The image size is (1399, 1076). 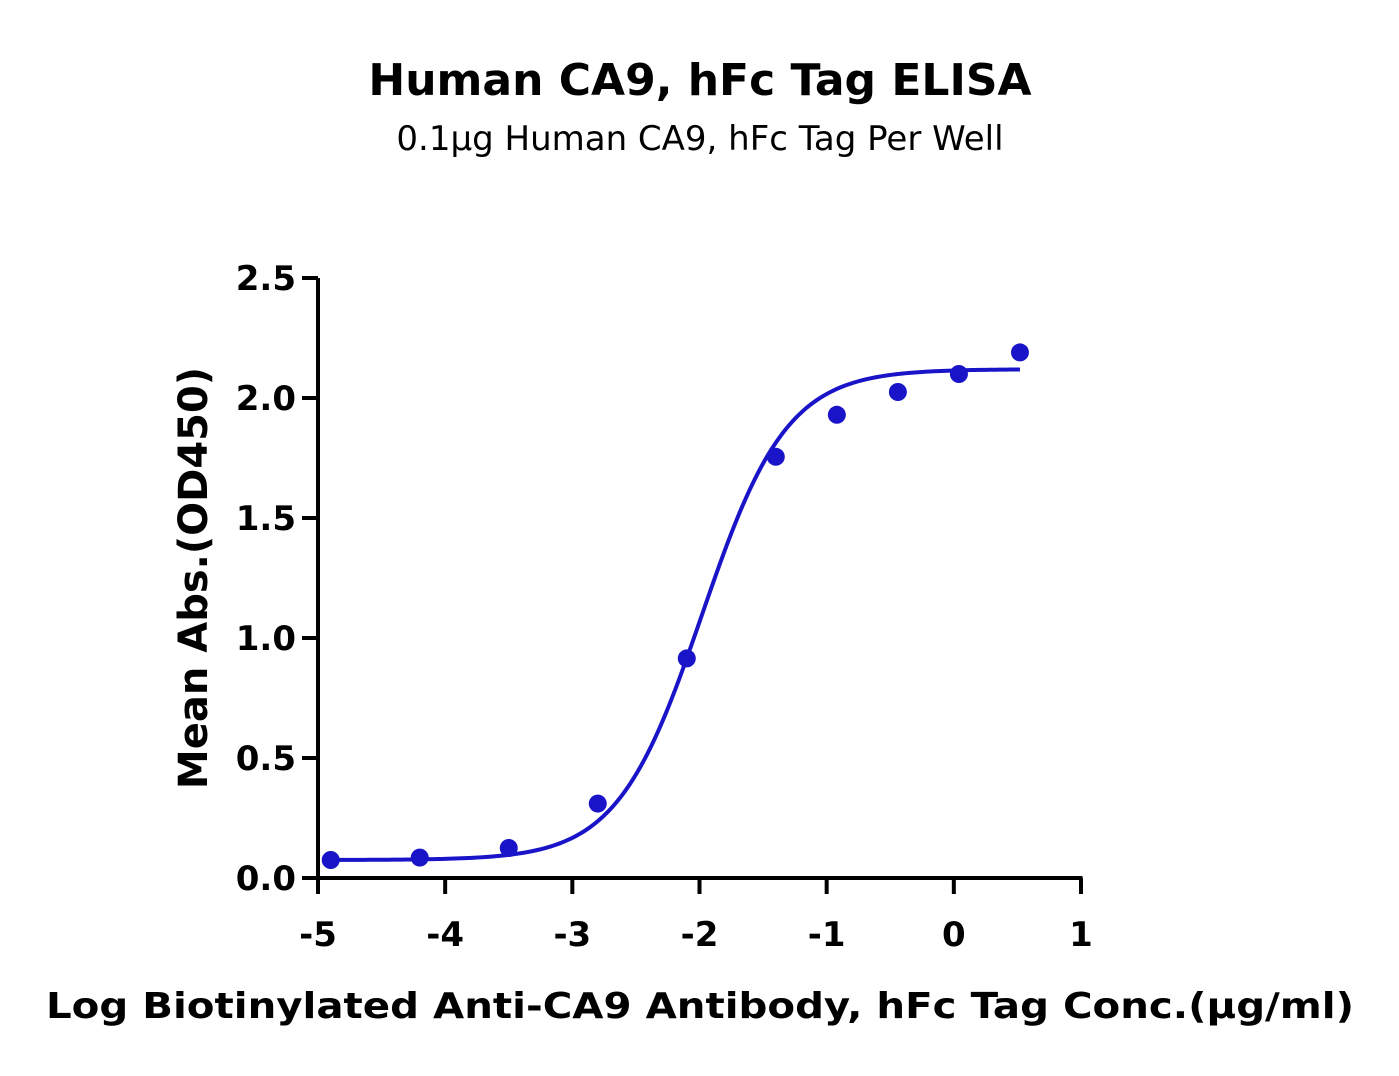 I want to click on y-tick-label: 1.0, so click(x=266, y=639).